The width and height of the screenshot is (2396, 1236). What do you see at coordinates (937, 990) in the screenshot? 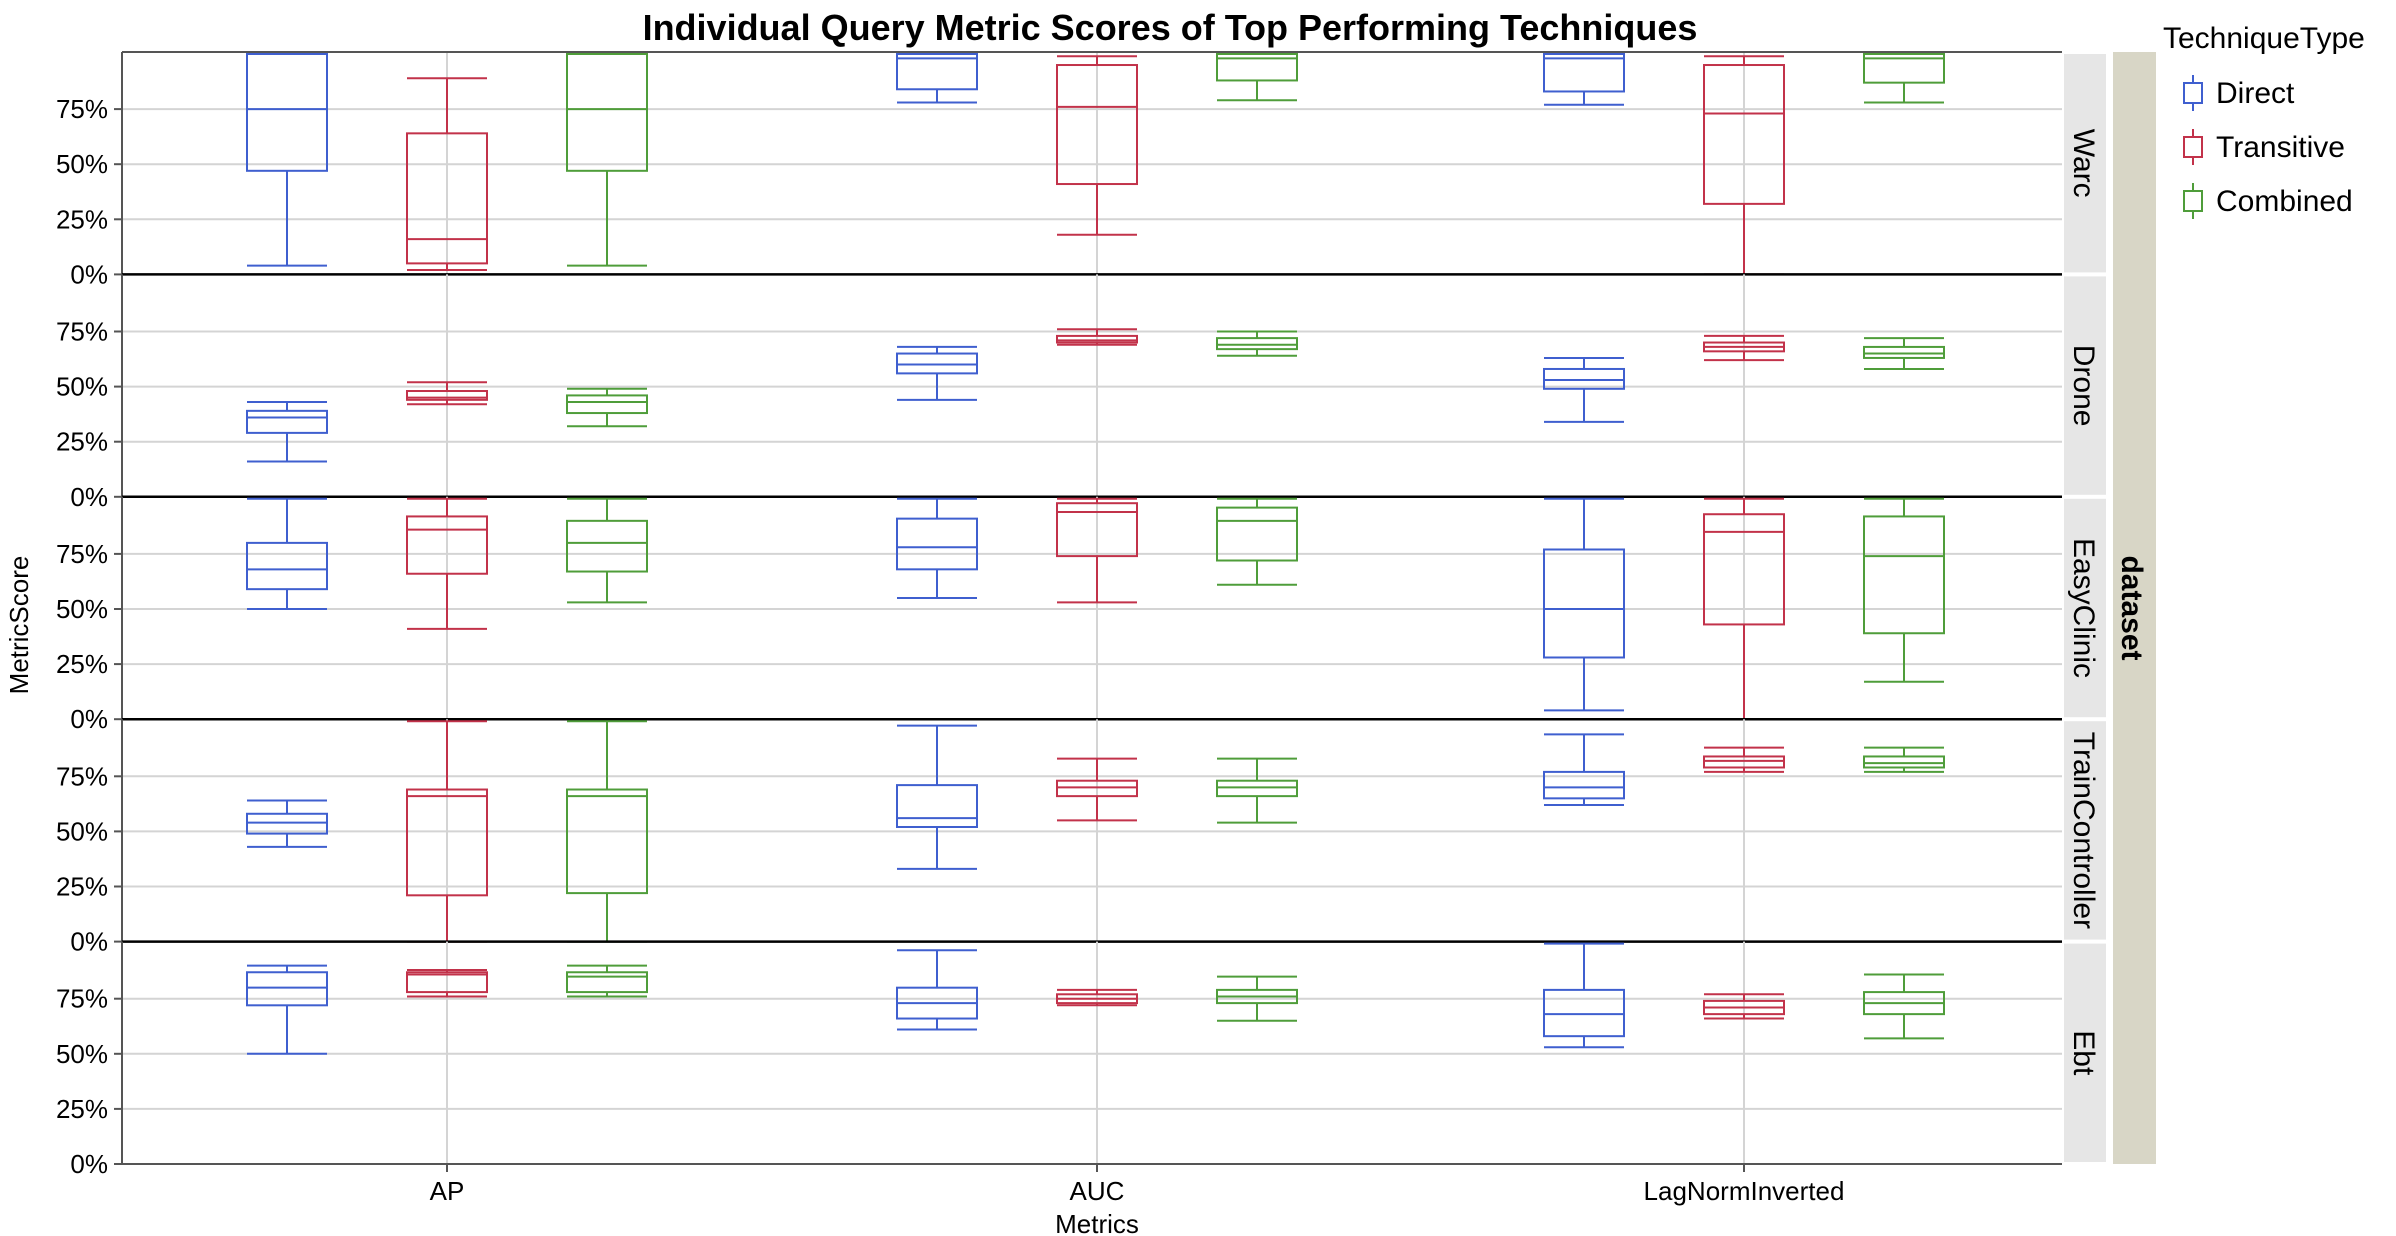
I see `box-ebt-auc-direct` at bounding box center [937, 990].